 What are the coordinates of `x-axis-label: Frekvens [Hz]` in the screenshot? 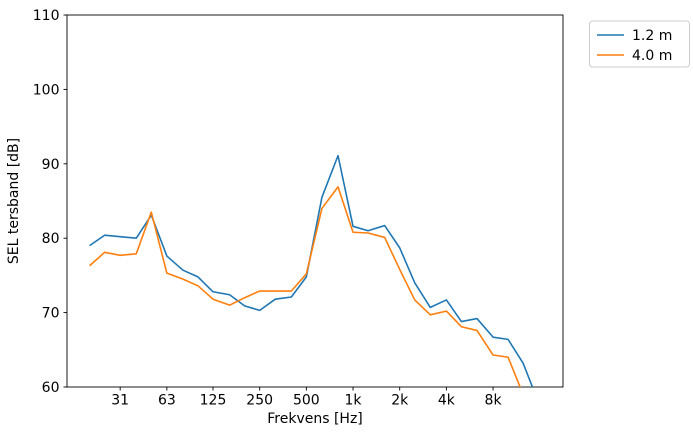 It's located at (315, 419).